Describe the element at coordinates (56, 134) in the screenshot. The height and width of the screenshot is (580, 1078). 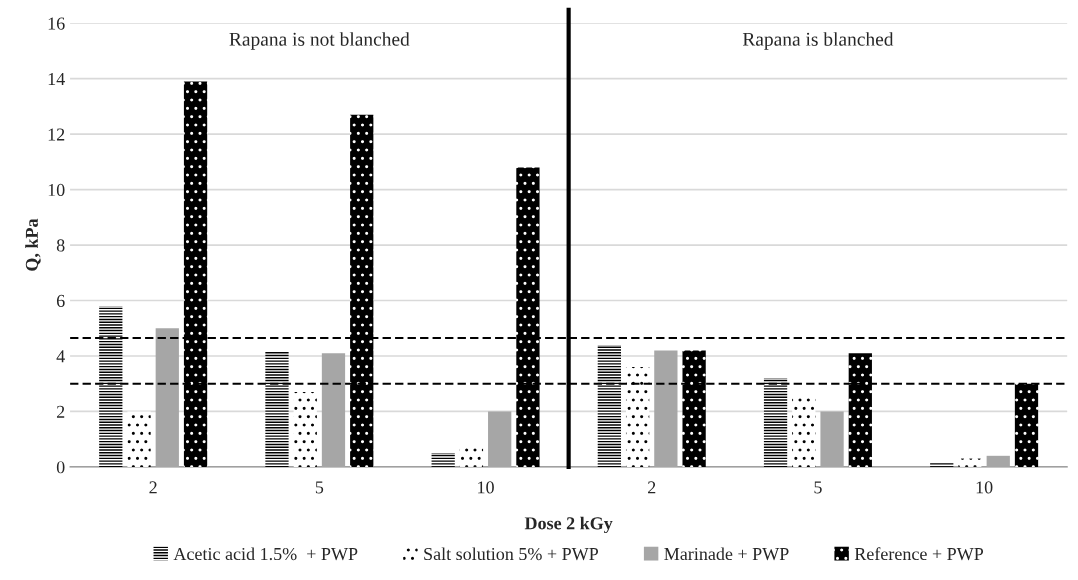
I see `y-tick-label: 12` at that location.